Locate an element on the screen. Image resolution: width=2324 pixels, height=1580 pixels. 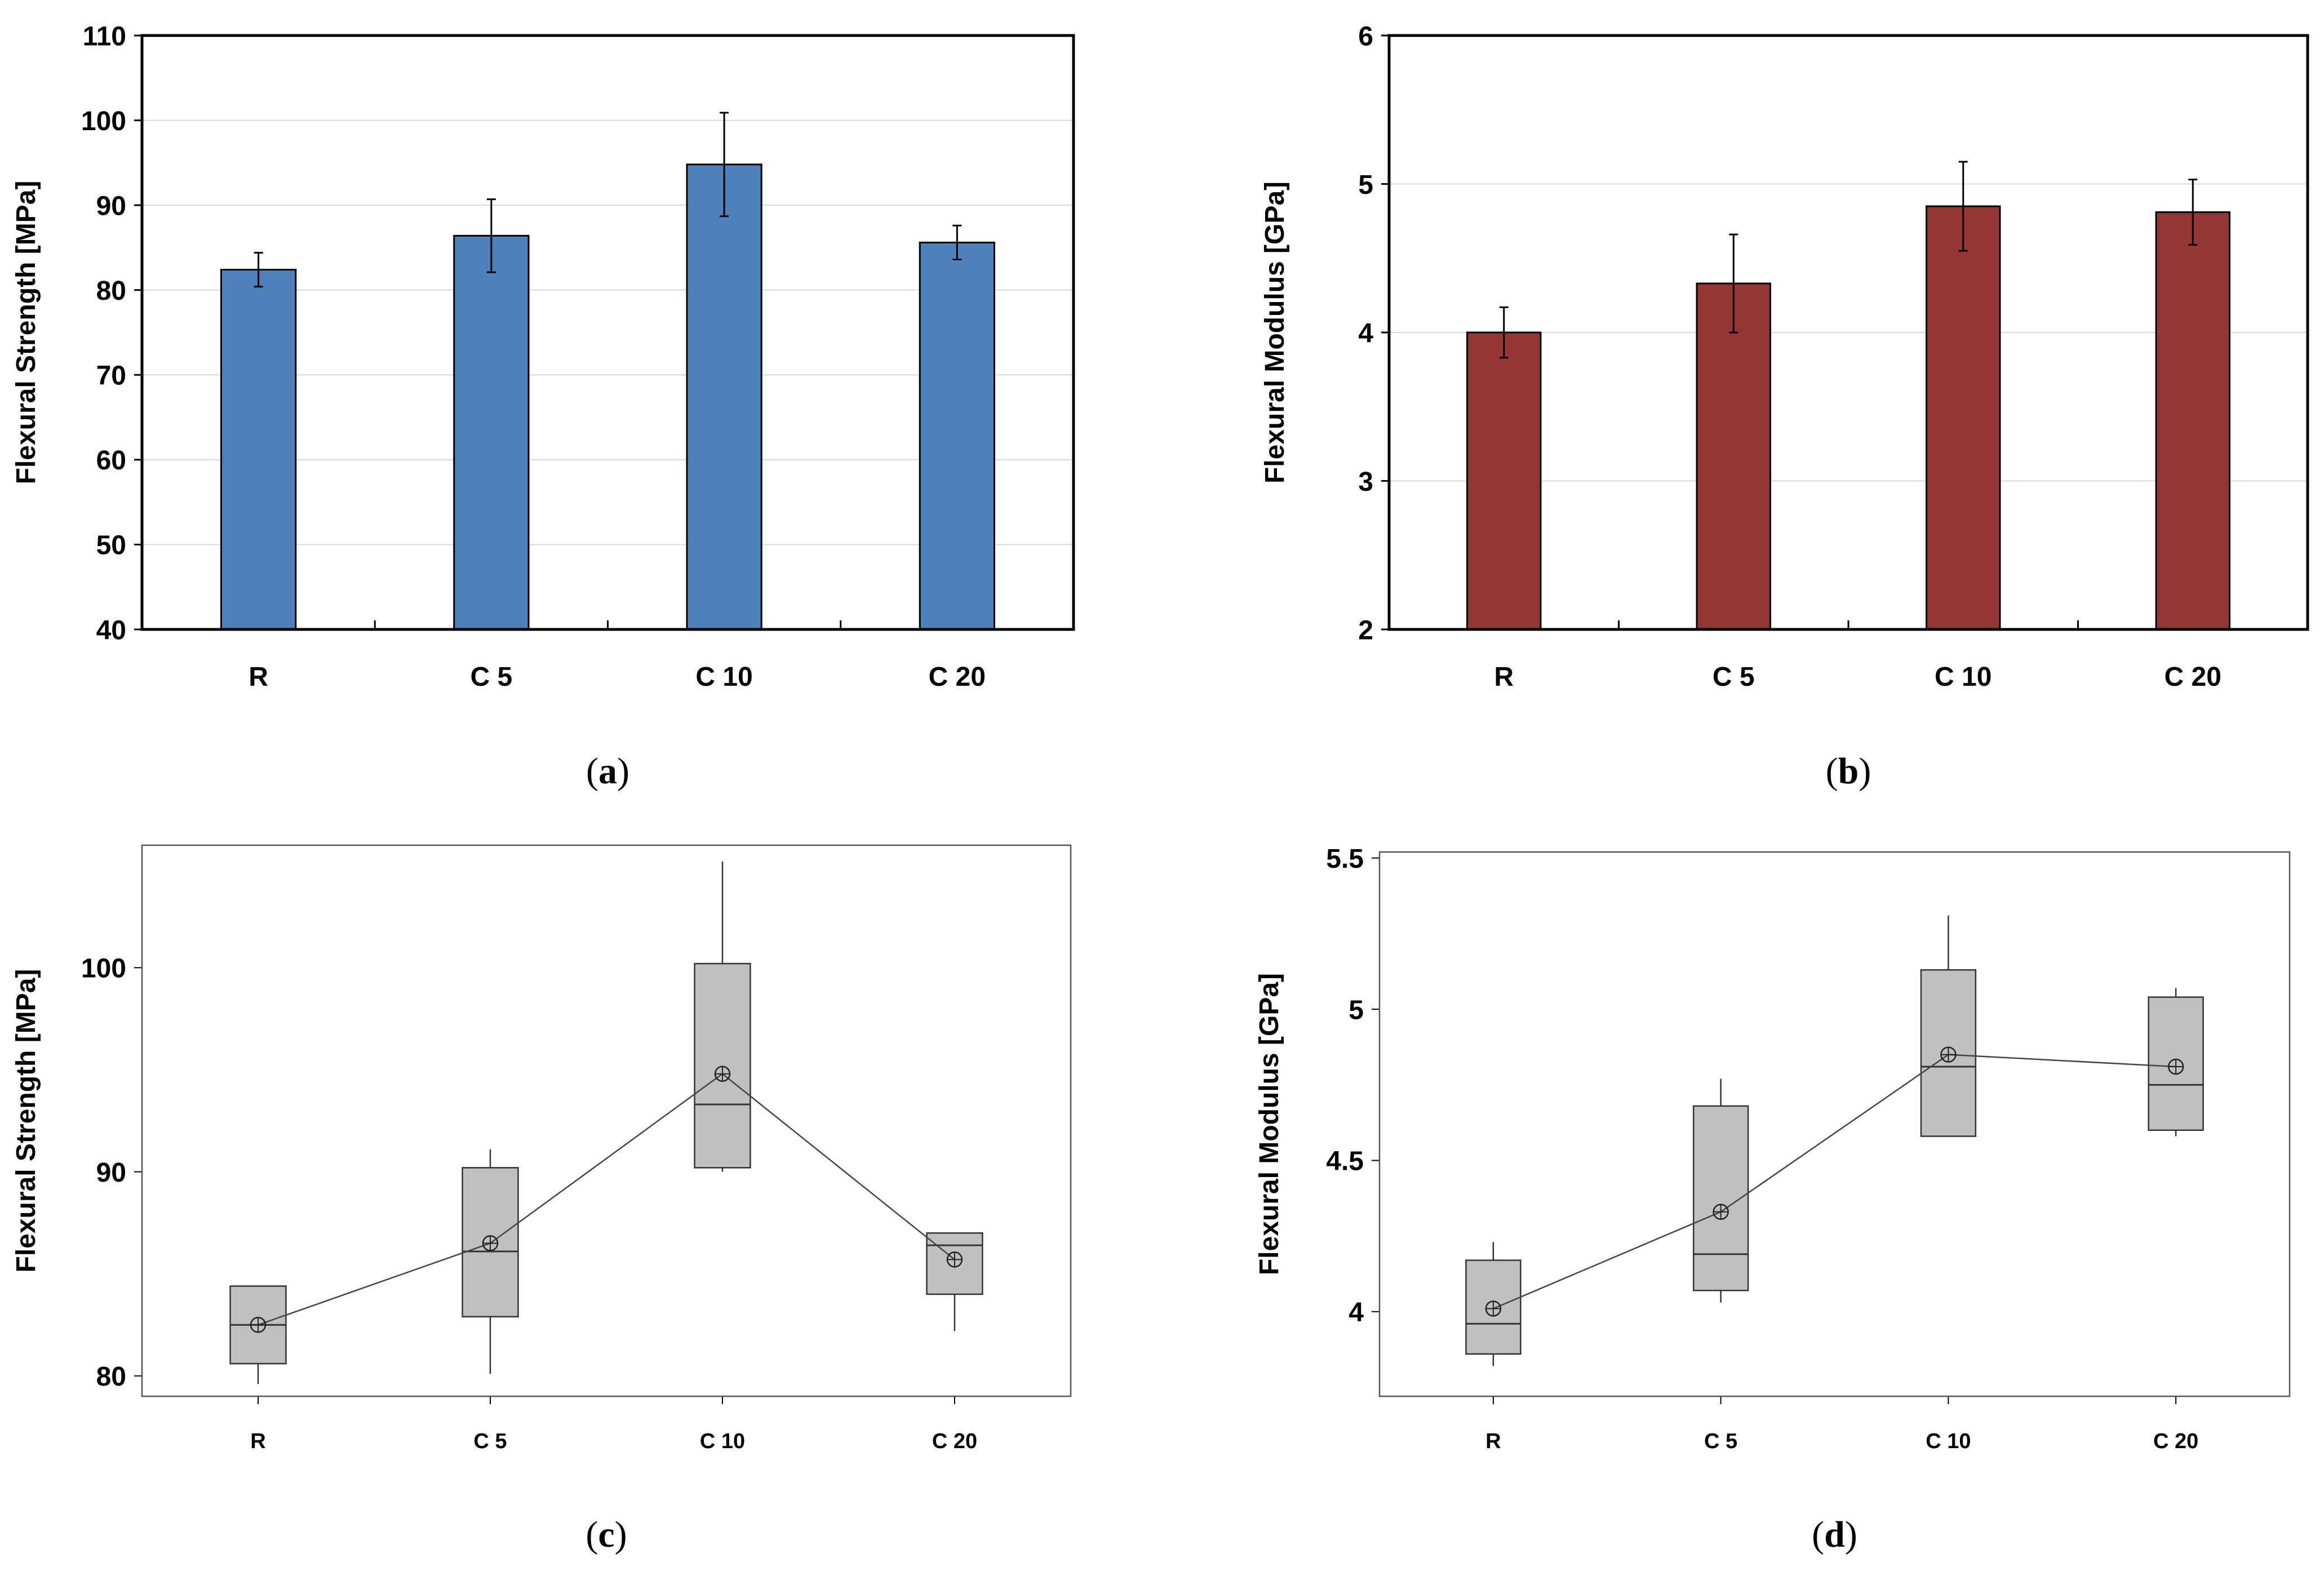
y-tick-label: 60 is located at coordinates (111, 461).